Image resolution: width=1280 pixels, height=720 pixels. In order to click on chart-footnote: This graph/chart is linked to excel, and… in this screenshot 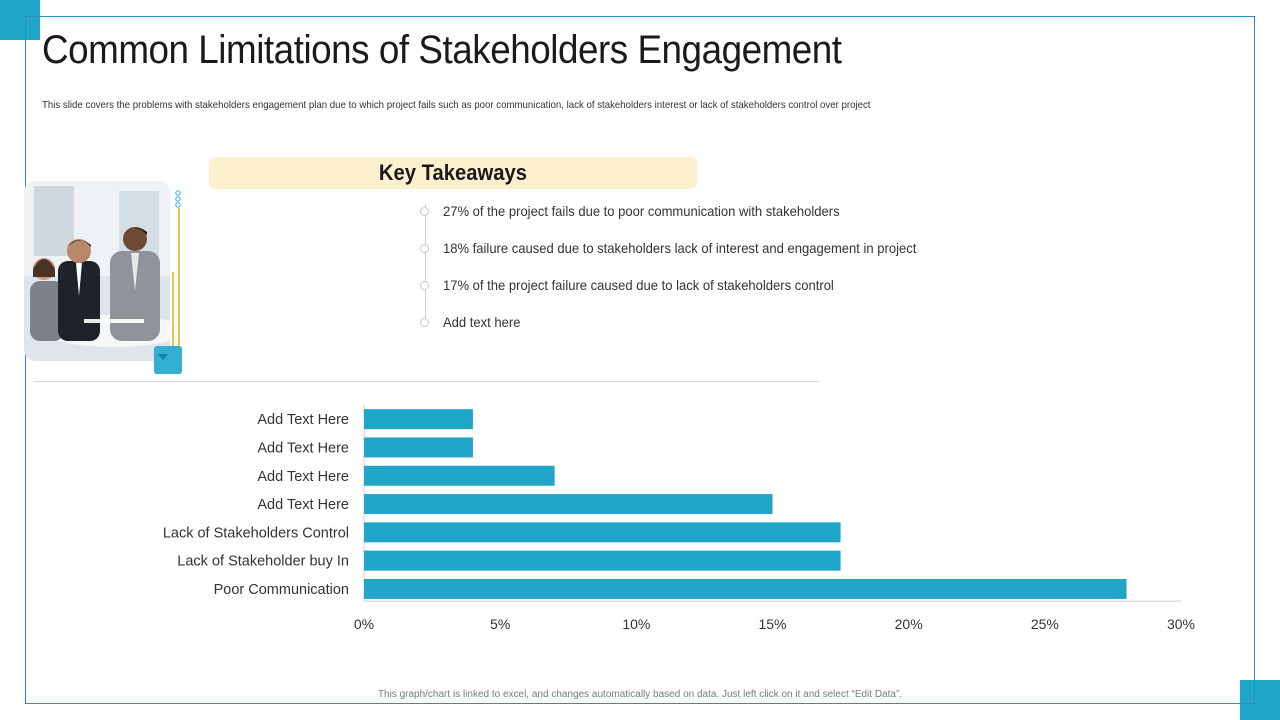, I will do `click(640, 694)`.